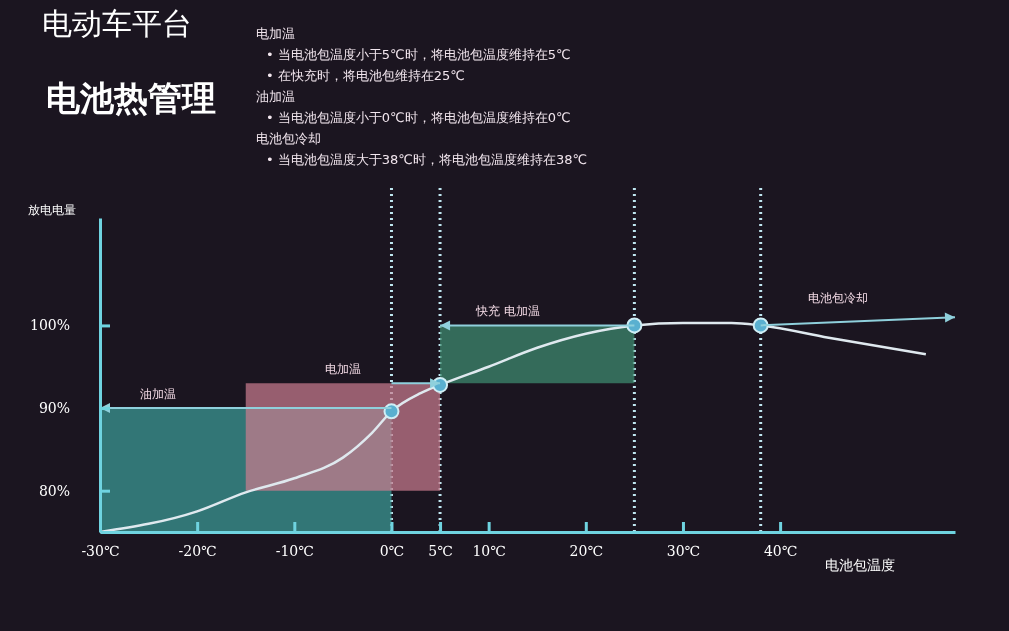 This screenshot has width=1009, height=631. Describe the element at coordinates (117, 23) in the screenshot. I see `chart-title: 电动车平台` at that location.